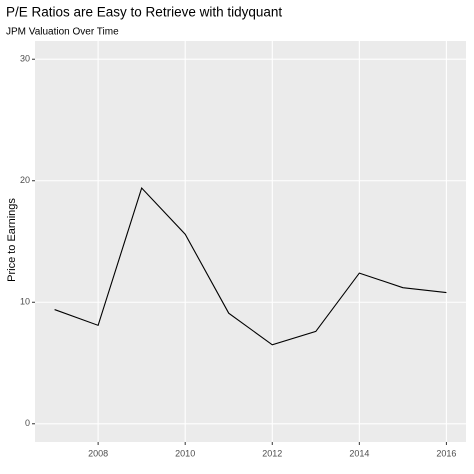 This screenshot has width=474, height=474. Describe the element at coordinates (98, 453) in the screenshot. I see `x-tick-label: 2008` at that location.